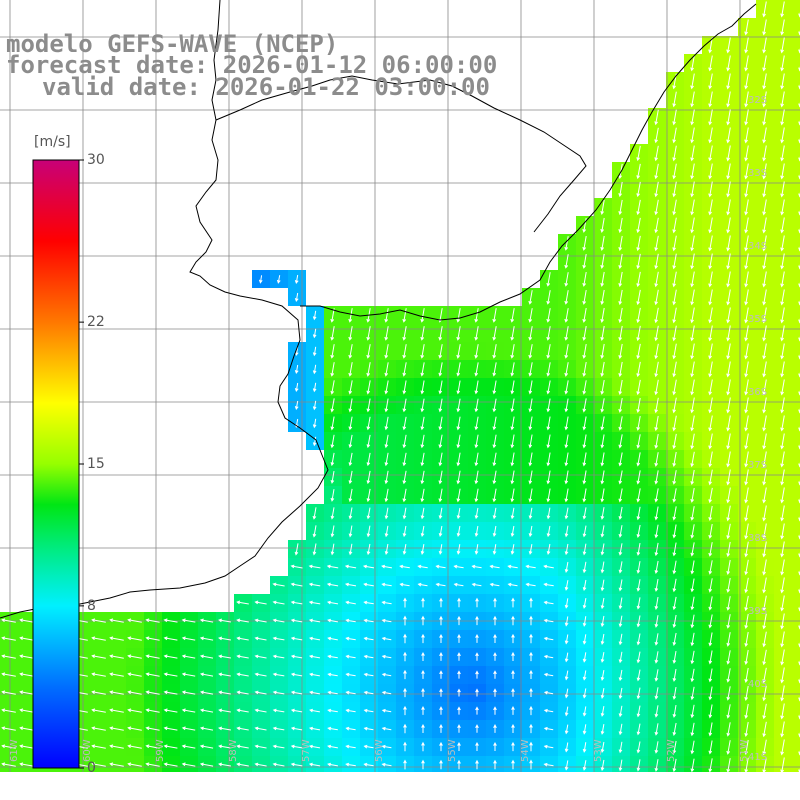  I want to click on latitude-label: 40S, so click(758, 684).